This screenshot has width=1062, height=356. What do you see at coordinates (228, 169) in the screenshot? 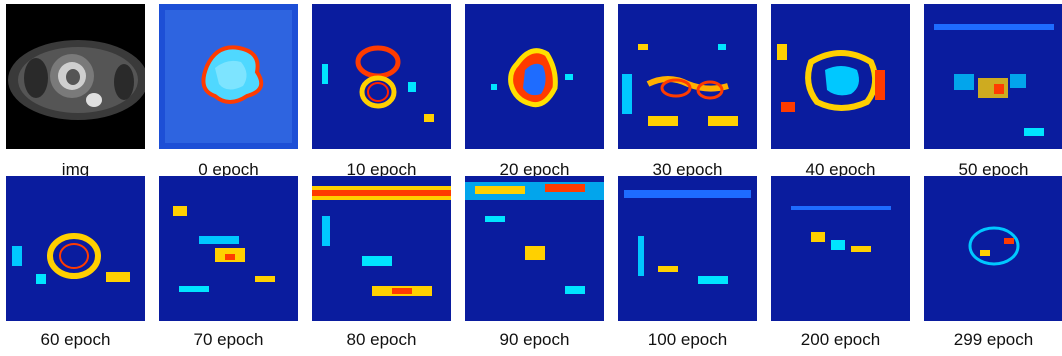
I see `panel-label: 0 epoch` at bounding box center [228, 169].